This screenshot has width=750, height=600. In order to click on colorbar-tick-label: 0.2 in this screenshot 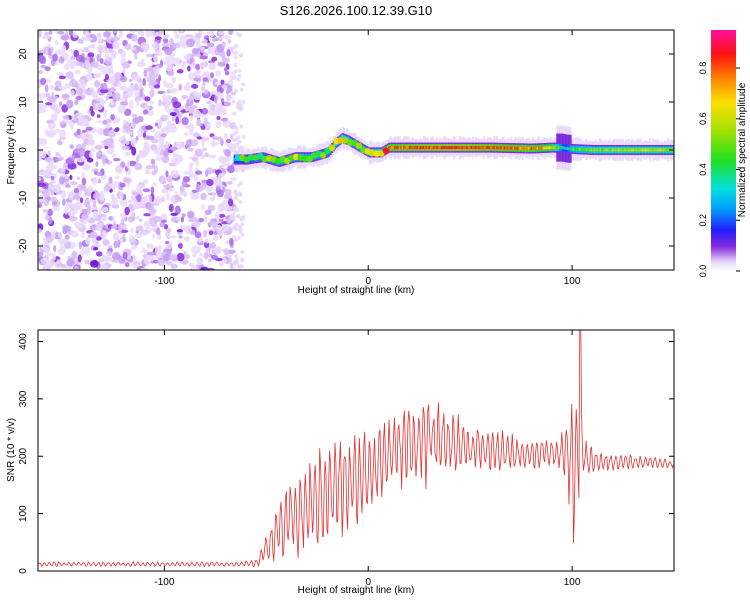, I will do `click(703, 220)`.